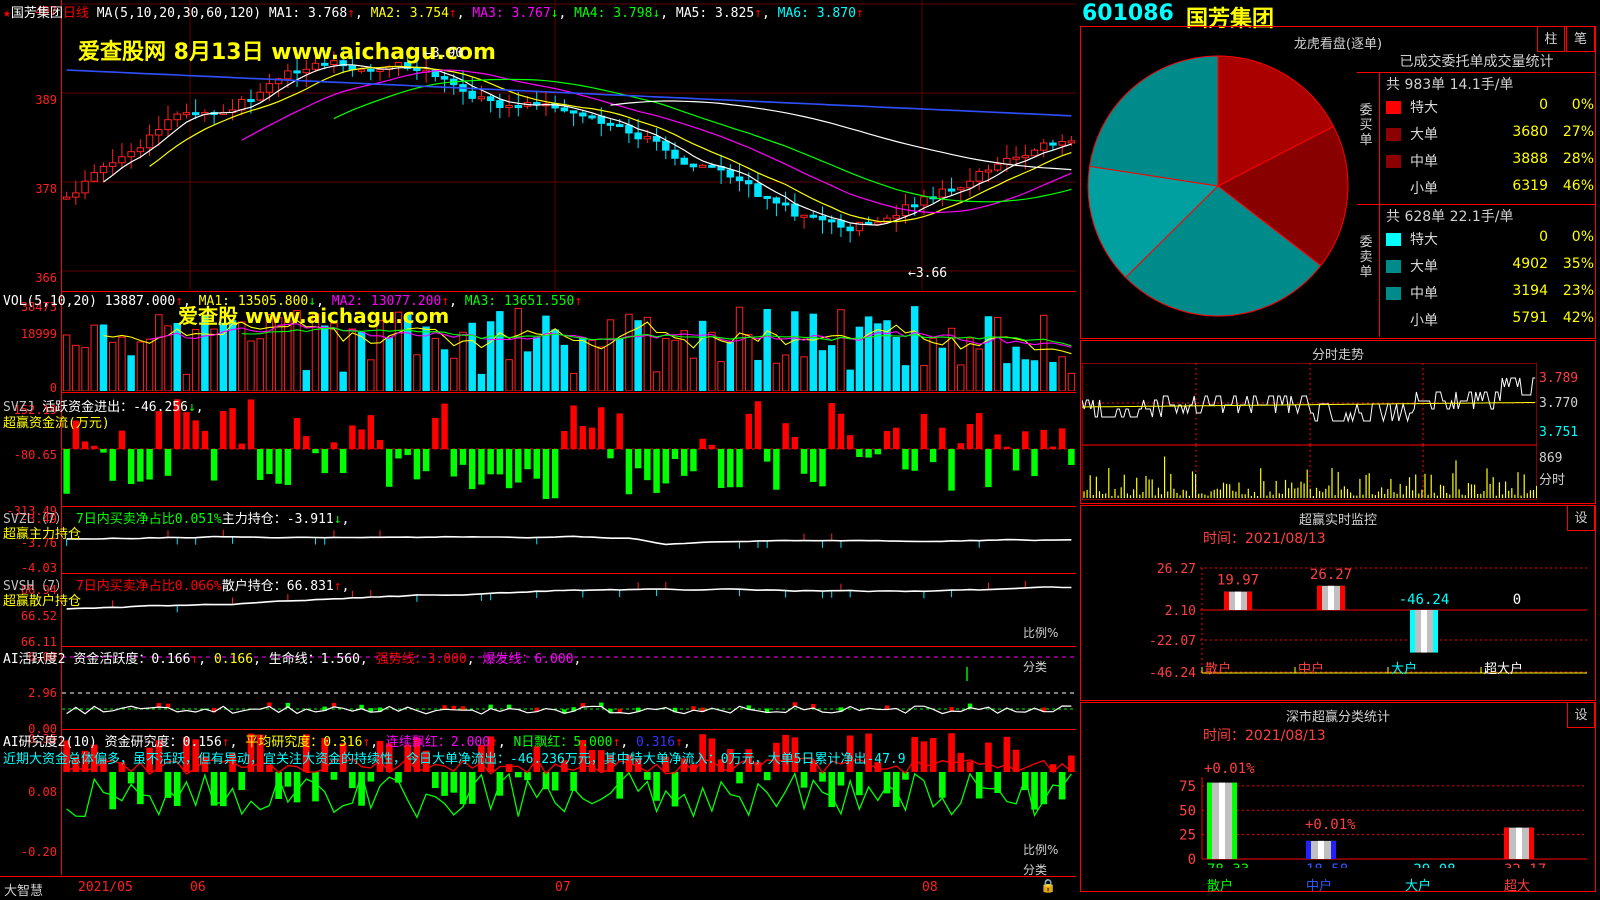  Describe the element at coordinates (38, 616) in the screenshot. I see `svsh-axis-label: 66.52` at that location.